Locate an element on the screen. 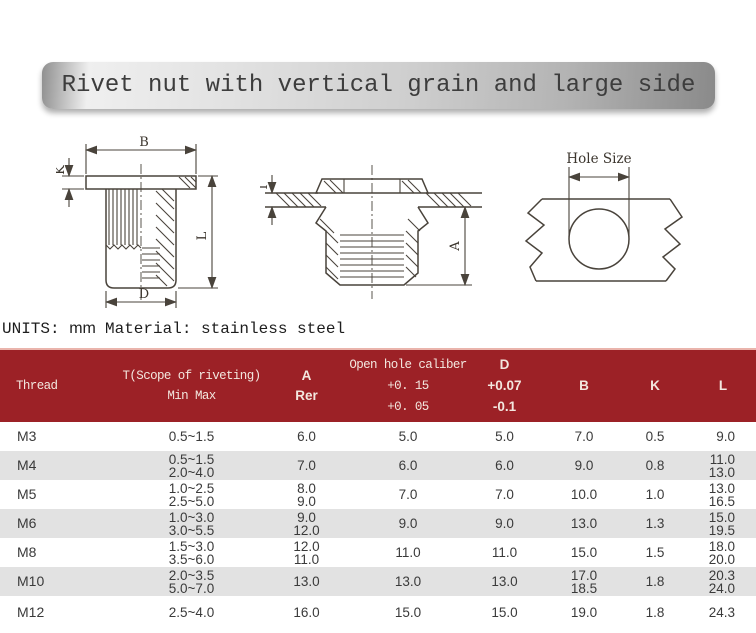  dim-label-a: A is located at coordinates (455, 246).